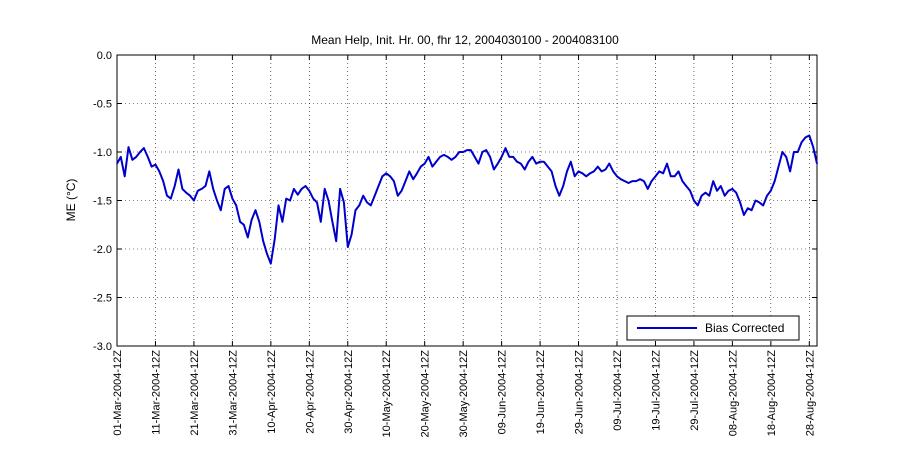 The width and height of the screenshot is (900, 450). Describe the element at coordinates (102, 250) in the screenshot. I see `y-tick-label: -2.0` at that location.